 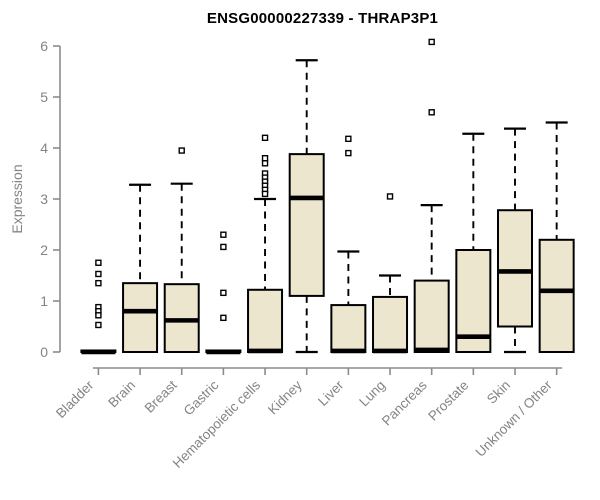 I want to click on box-liver, so click(x=348, y=328).